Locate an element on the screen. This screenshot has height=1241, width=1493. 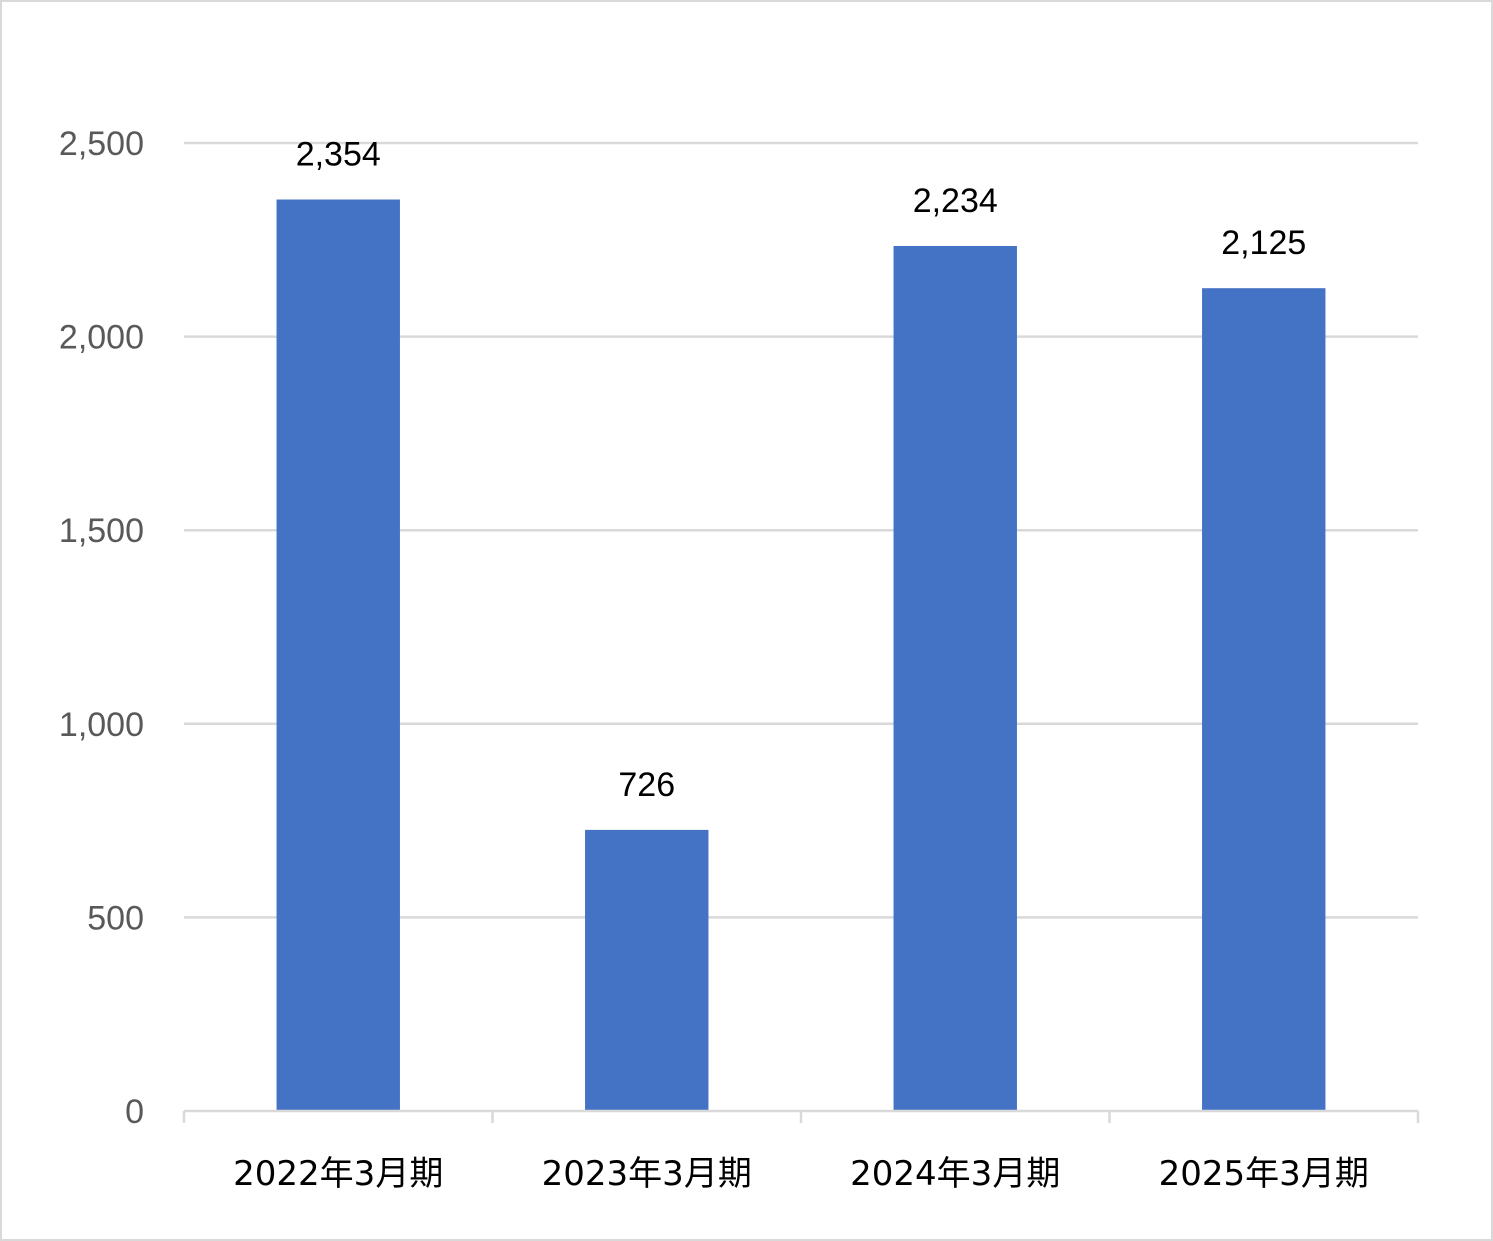
x-tick-label: 2025年3月期 is located at coordinates (1264, 1174).